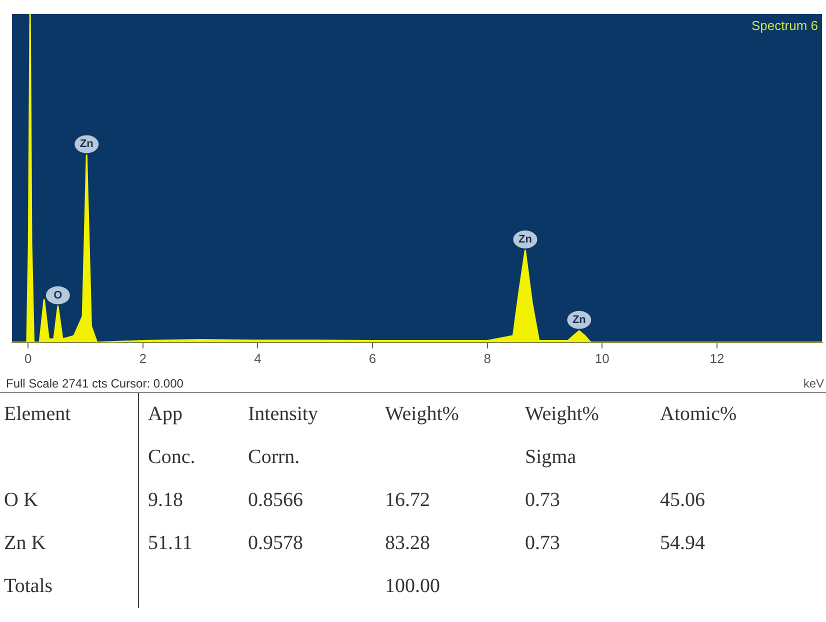  Describe the element at coordinates (682, 500) in the screenshot. I see `text: 45.06` at that location.